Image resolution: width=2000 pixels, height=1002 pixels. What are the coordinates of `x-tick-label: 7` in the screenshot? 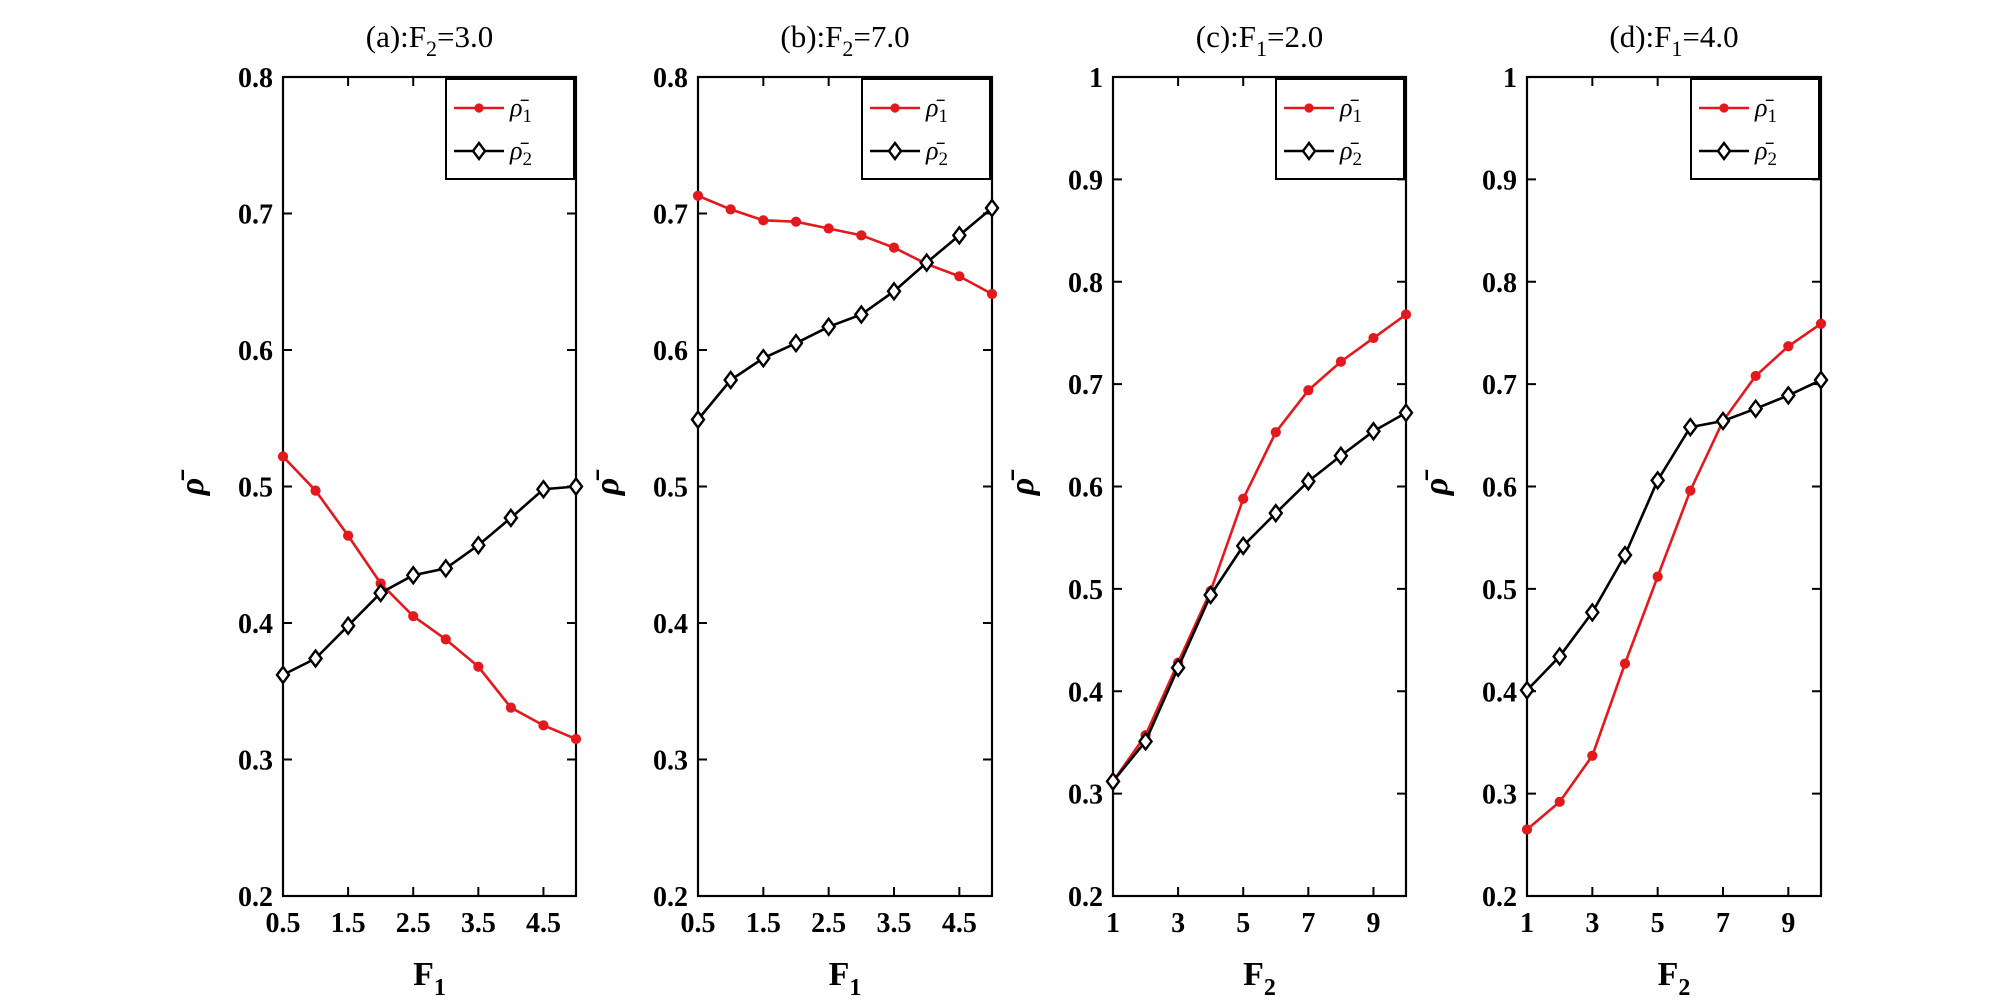 It's located at (1308, 923).